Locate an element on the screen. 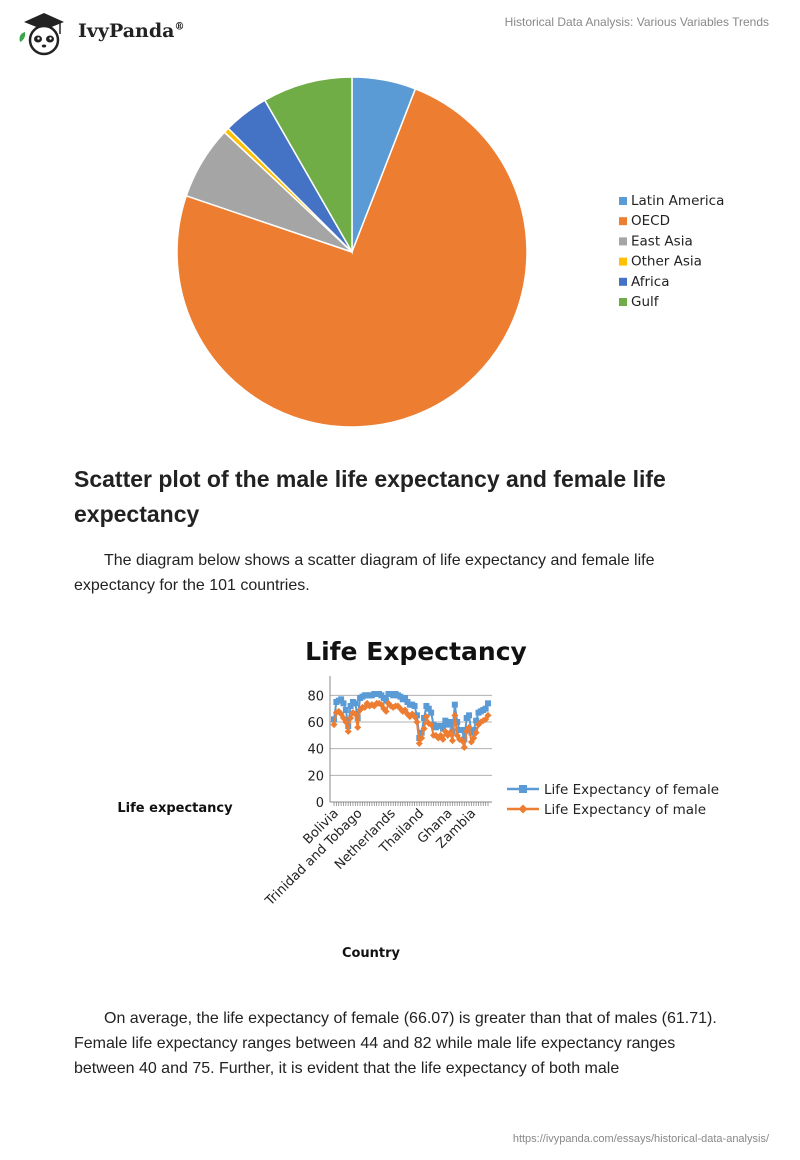 This screenshot has height=1160, width=800. legend-label-life-expectancy-of-male: Life Expectancy of male is located at coordinates (625, 810).